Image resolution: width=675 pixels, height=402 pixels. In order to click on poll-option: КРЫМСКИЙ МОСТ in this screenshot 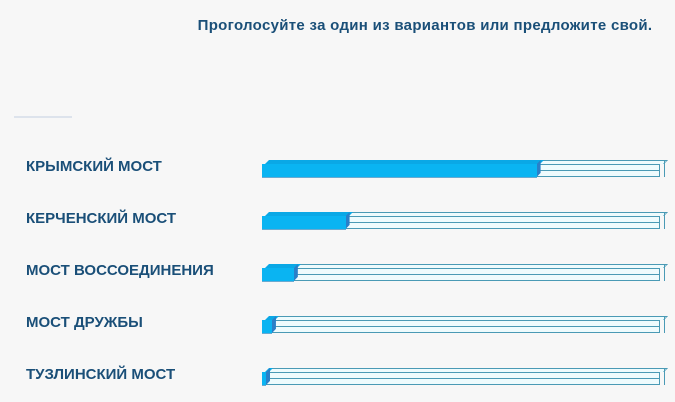, I will do `click(337, 167)`.